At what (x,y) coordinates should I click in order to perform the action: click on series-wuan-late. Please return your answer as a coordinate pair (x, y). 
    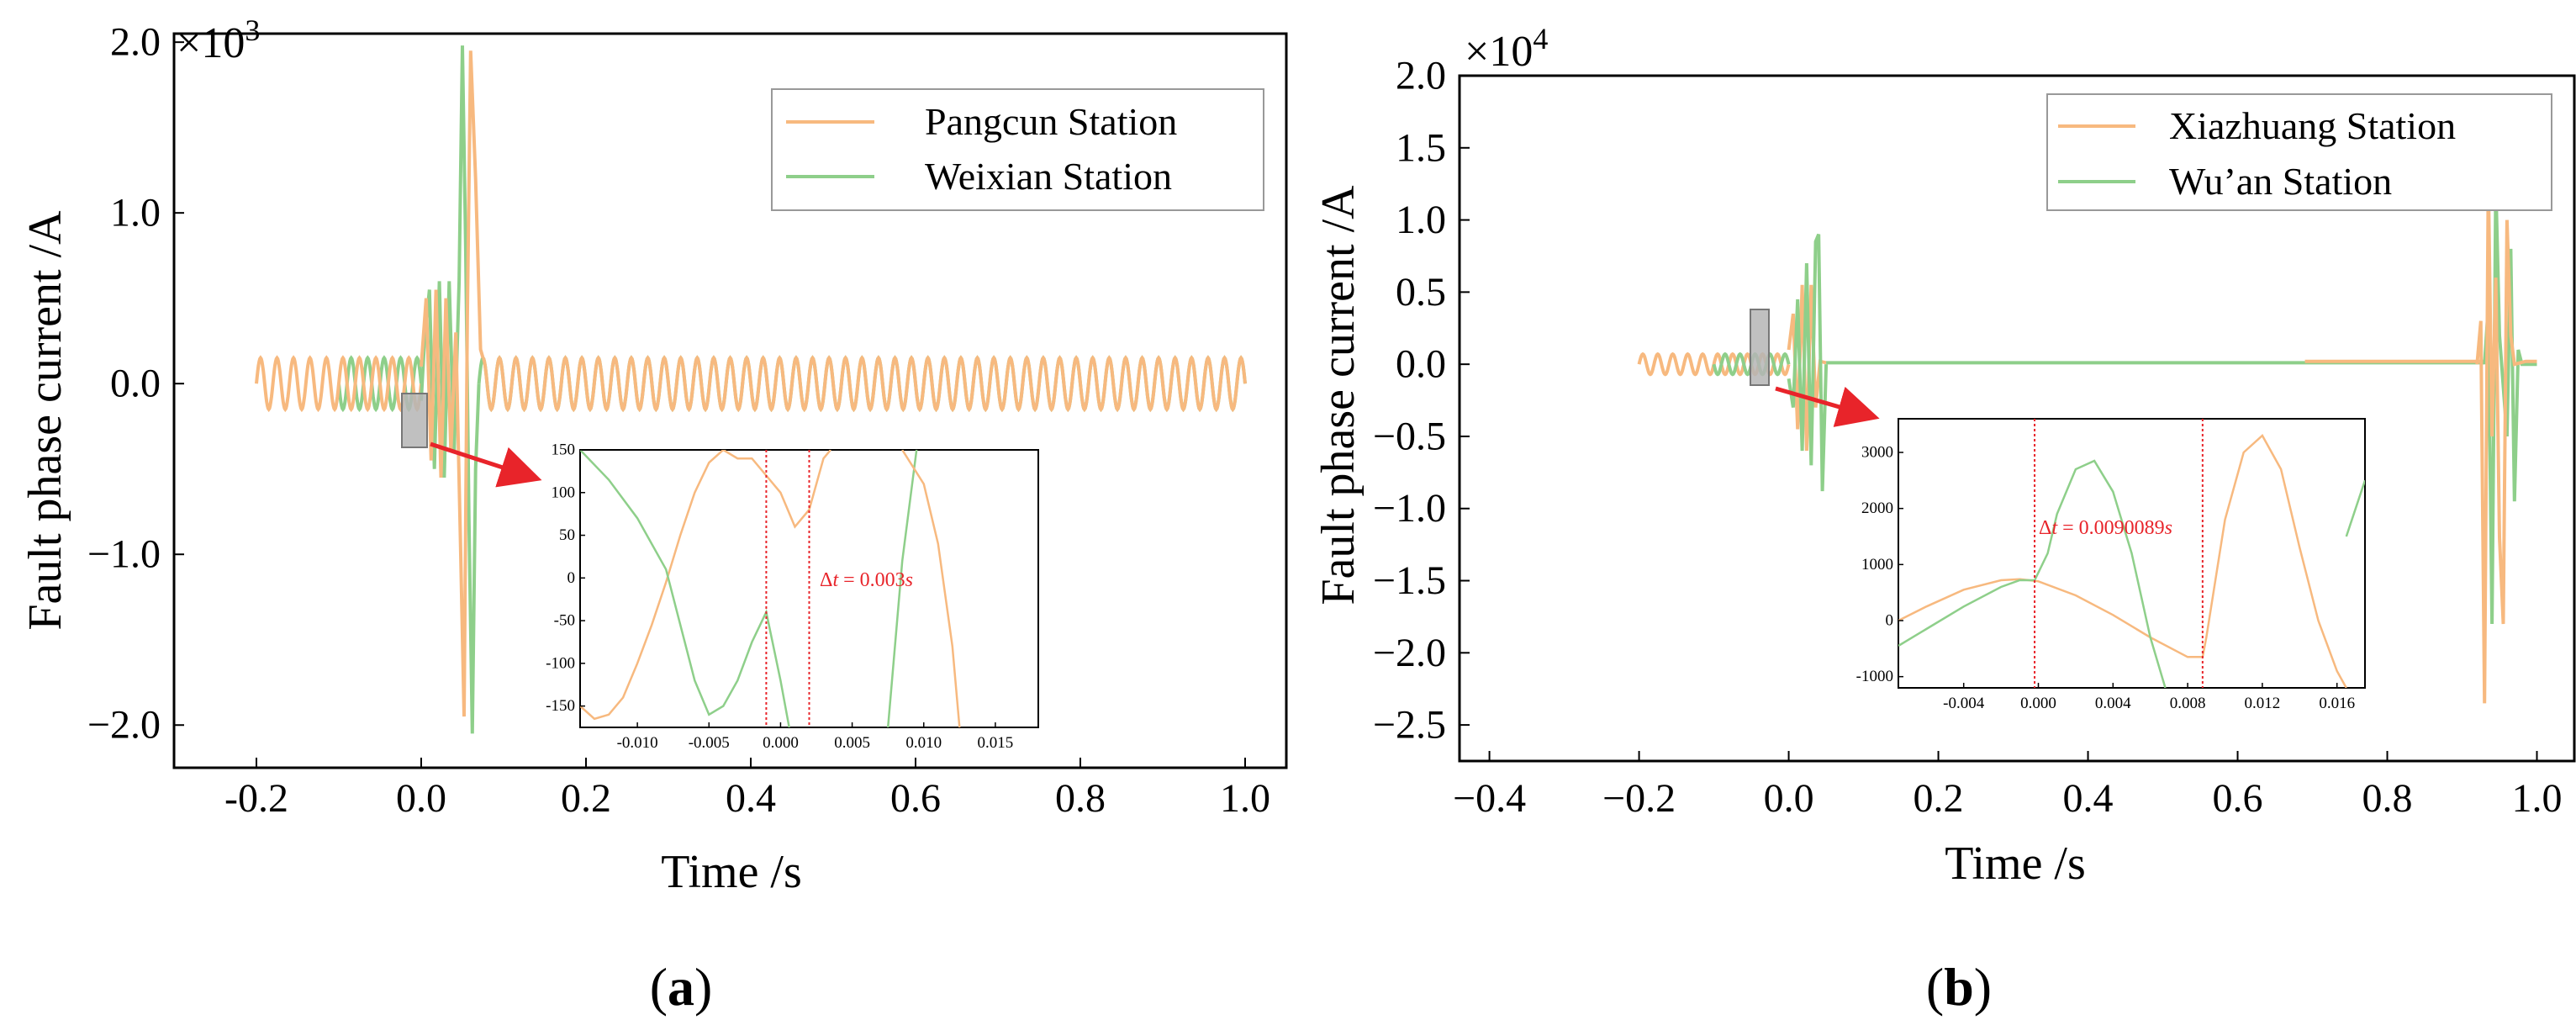
    Looking at the image, I should click on (2510, 404).